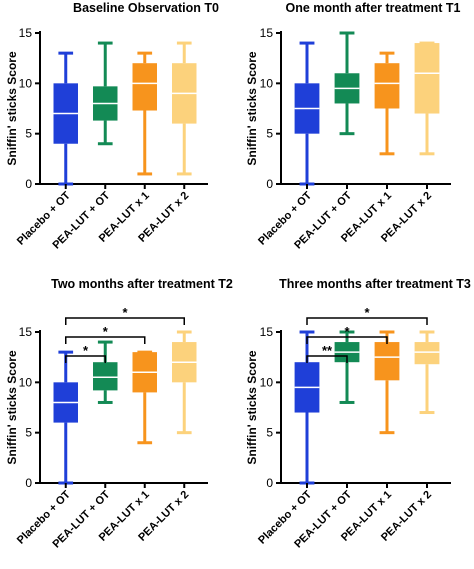  I want to click on significance-bracket: **, so click(327, 353).